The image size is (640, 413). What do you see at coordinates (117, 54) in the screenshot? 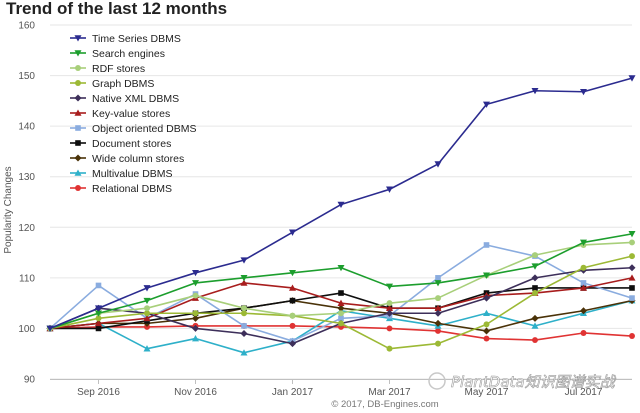
I see `legend-item: Search engines` at bounding box center [117, 54].